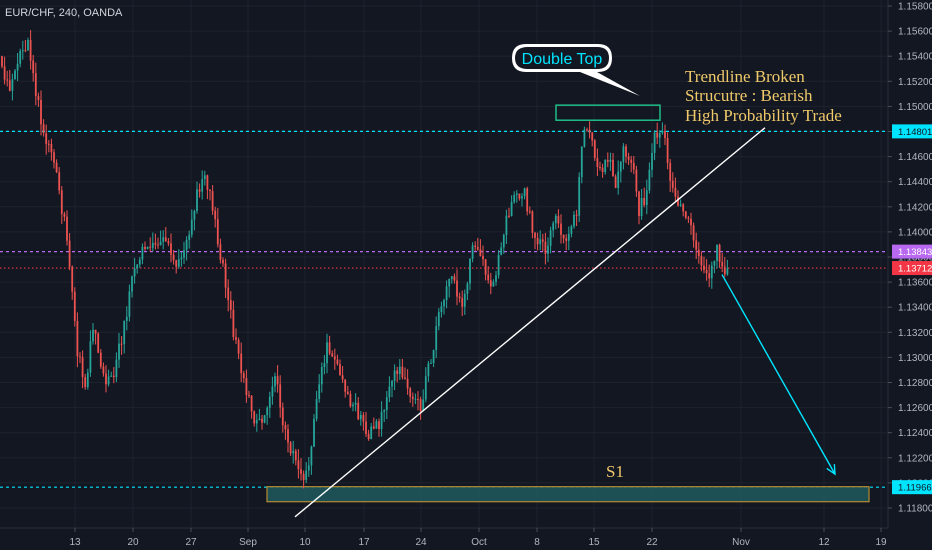 This screenshot has height=550, width=932. I want to click on price-axis-label: 1.13200, so click(915, 333).